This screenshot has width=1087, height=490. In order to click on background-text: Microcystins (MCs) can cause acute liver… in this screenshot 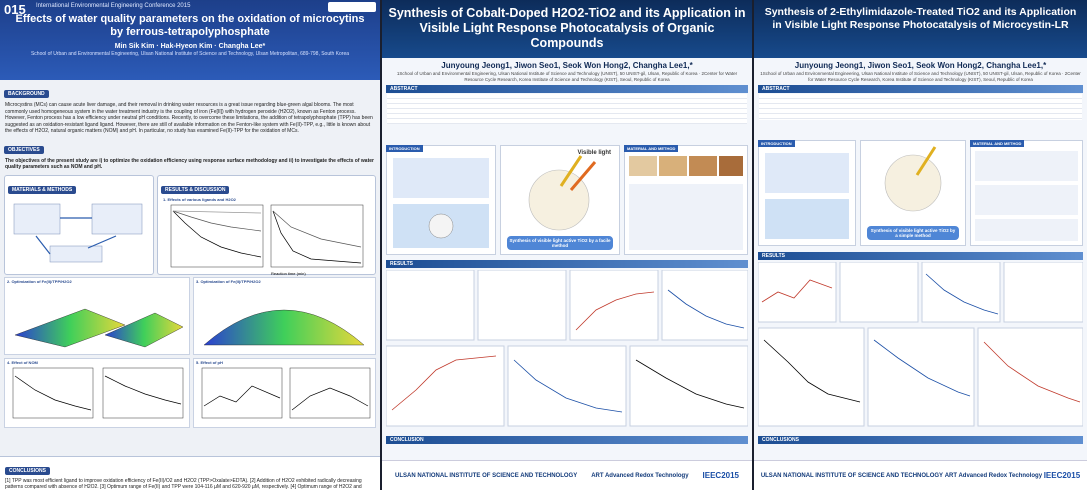, I will do `click(189, 118)`.